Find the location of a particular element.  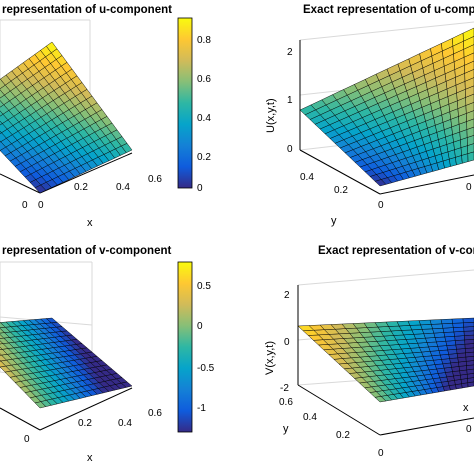

colorbar-tick-3: 0.2 is located at coordinates (204, 157).